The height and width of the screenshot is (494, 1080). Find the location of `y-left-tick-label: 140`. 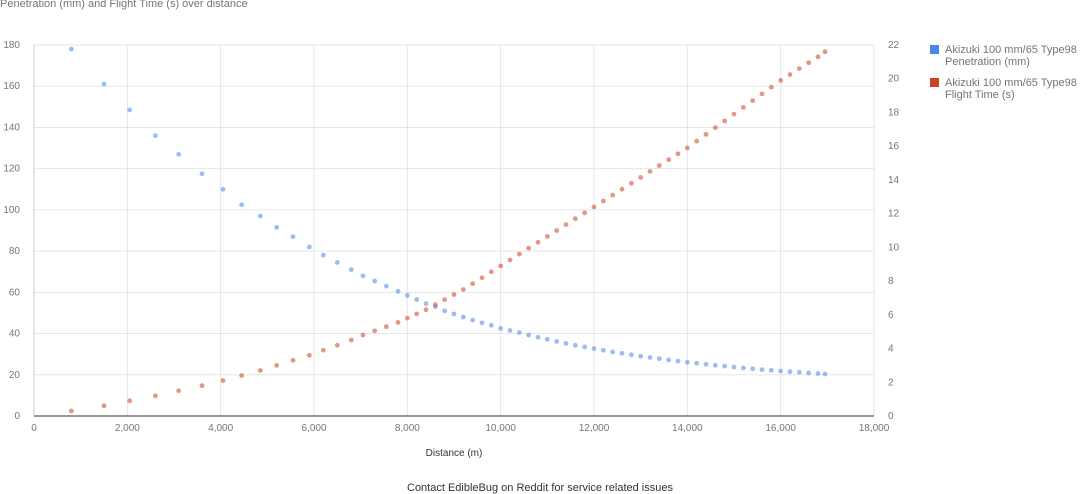

y-left-tick-label: 140 is located at coordinates (11, 127).